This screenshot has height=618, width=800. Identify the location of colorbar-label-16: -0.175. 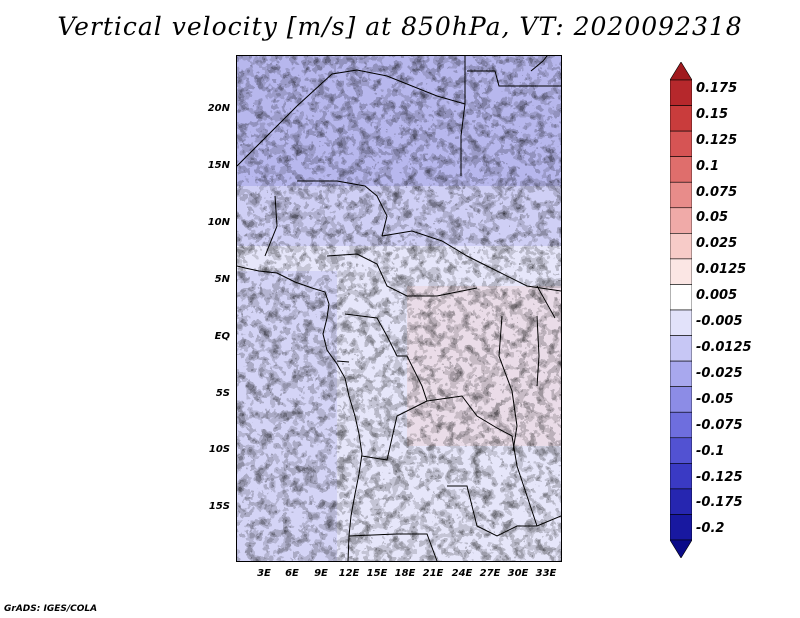
(719, 502).